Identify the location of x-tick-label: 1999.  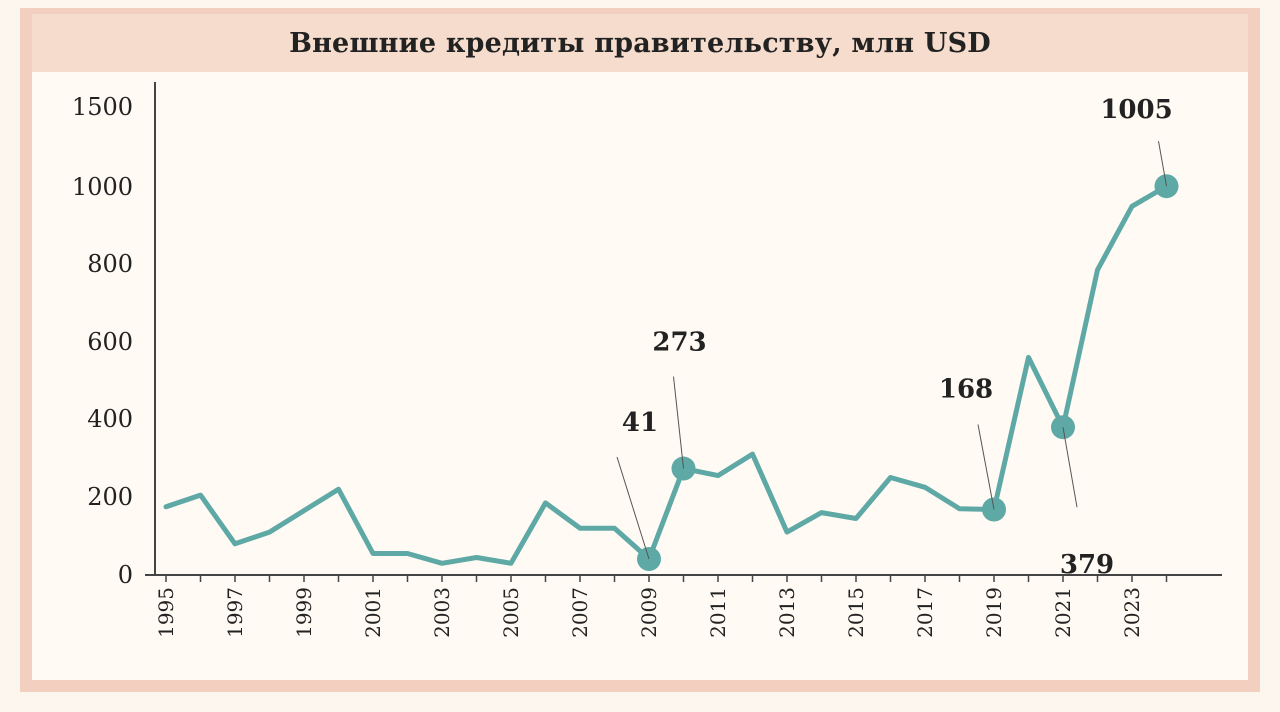
(304, 612).